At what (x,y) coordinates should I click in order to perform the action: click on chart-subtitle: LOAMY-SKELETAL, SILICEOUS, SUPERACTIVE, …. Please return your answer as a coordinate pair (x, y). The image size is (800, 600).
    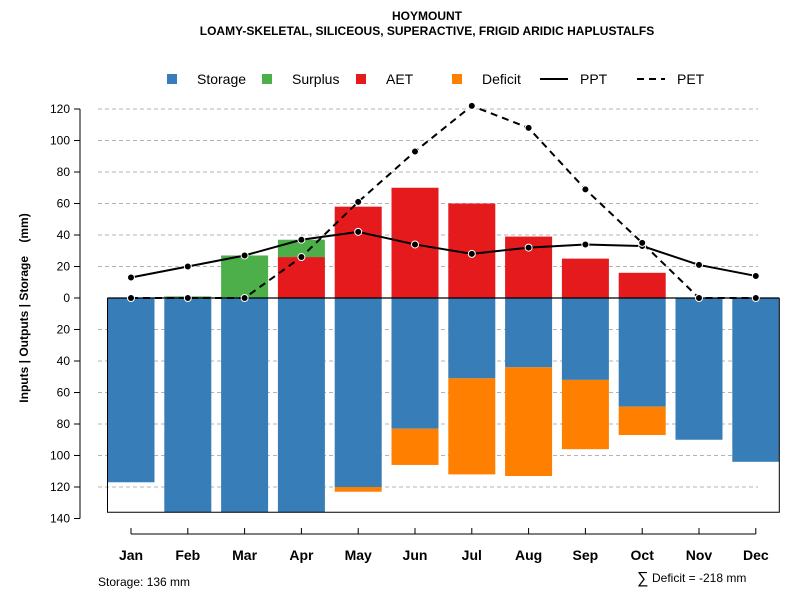
    Looking at the image, I should click on (427, 31).